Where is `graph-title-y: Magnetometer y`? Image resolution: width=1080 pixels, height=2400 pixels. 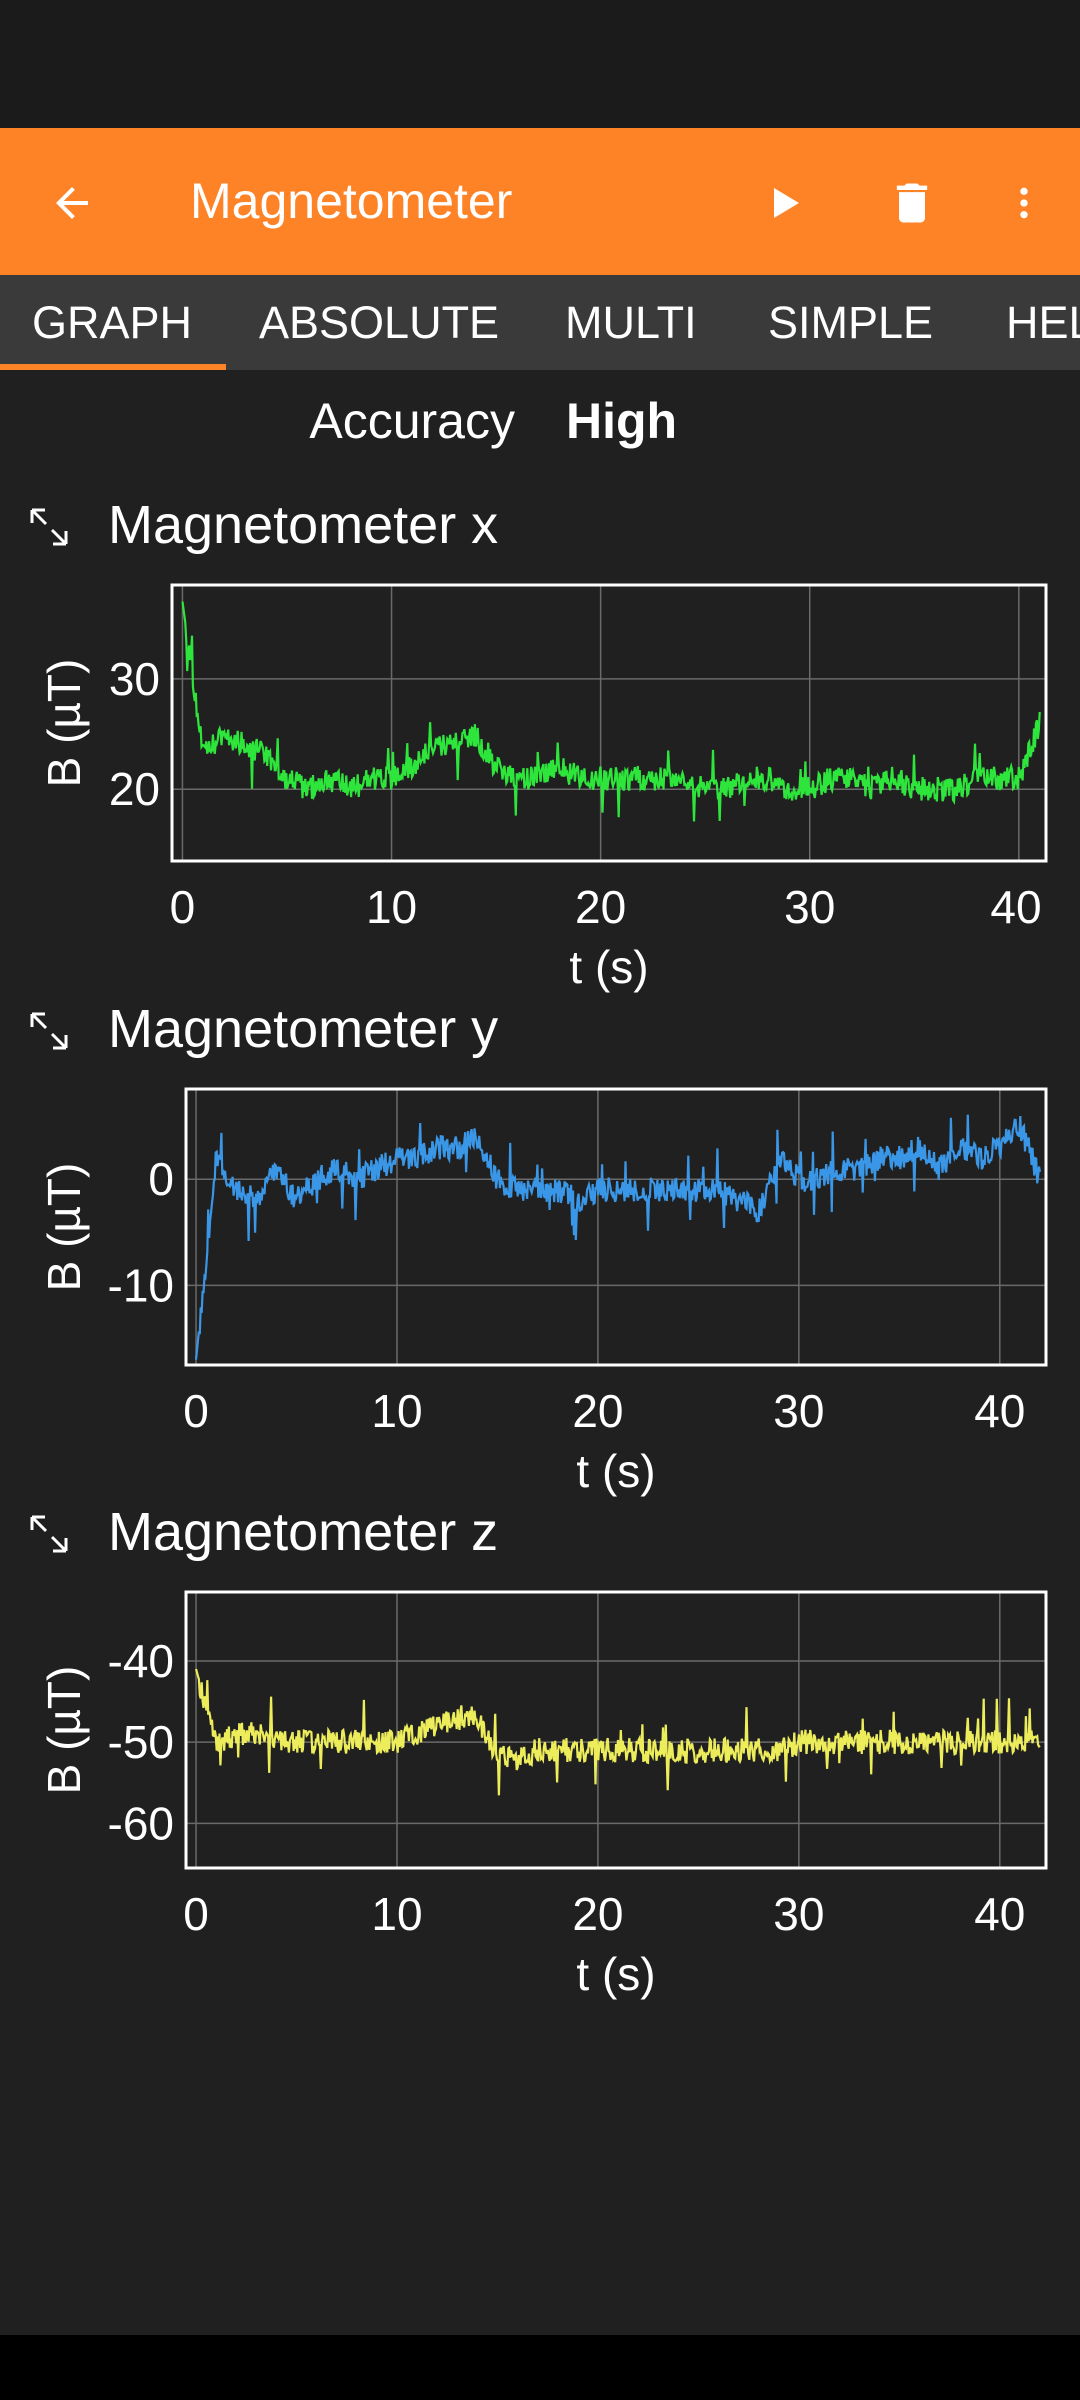 graph-title-y: Magnetometer y is located at coordinates (303, 1029).